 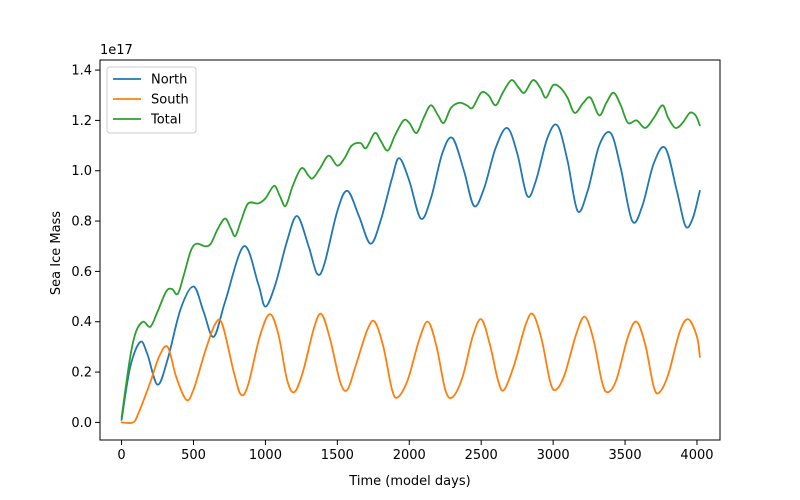 What do you see at coordinates (170, 100) in the screenshot?
I see `legend-label-south: South` at bounding box center [170, 100].